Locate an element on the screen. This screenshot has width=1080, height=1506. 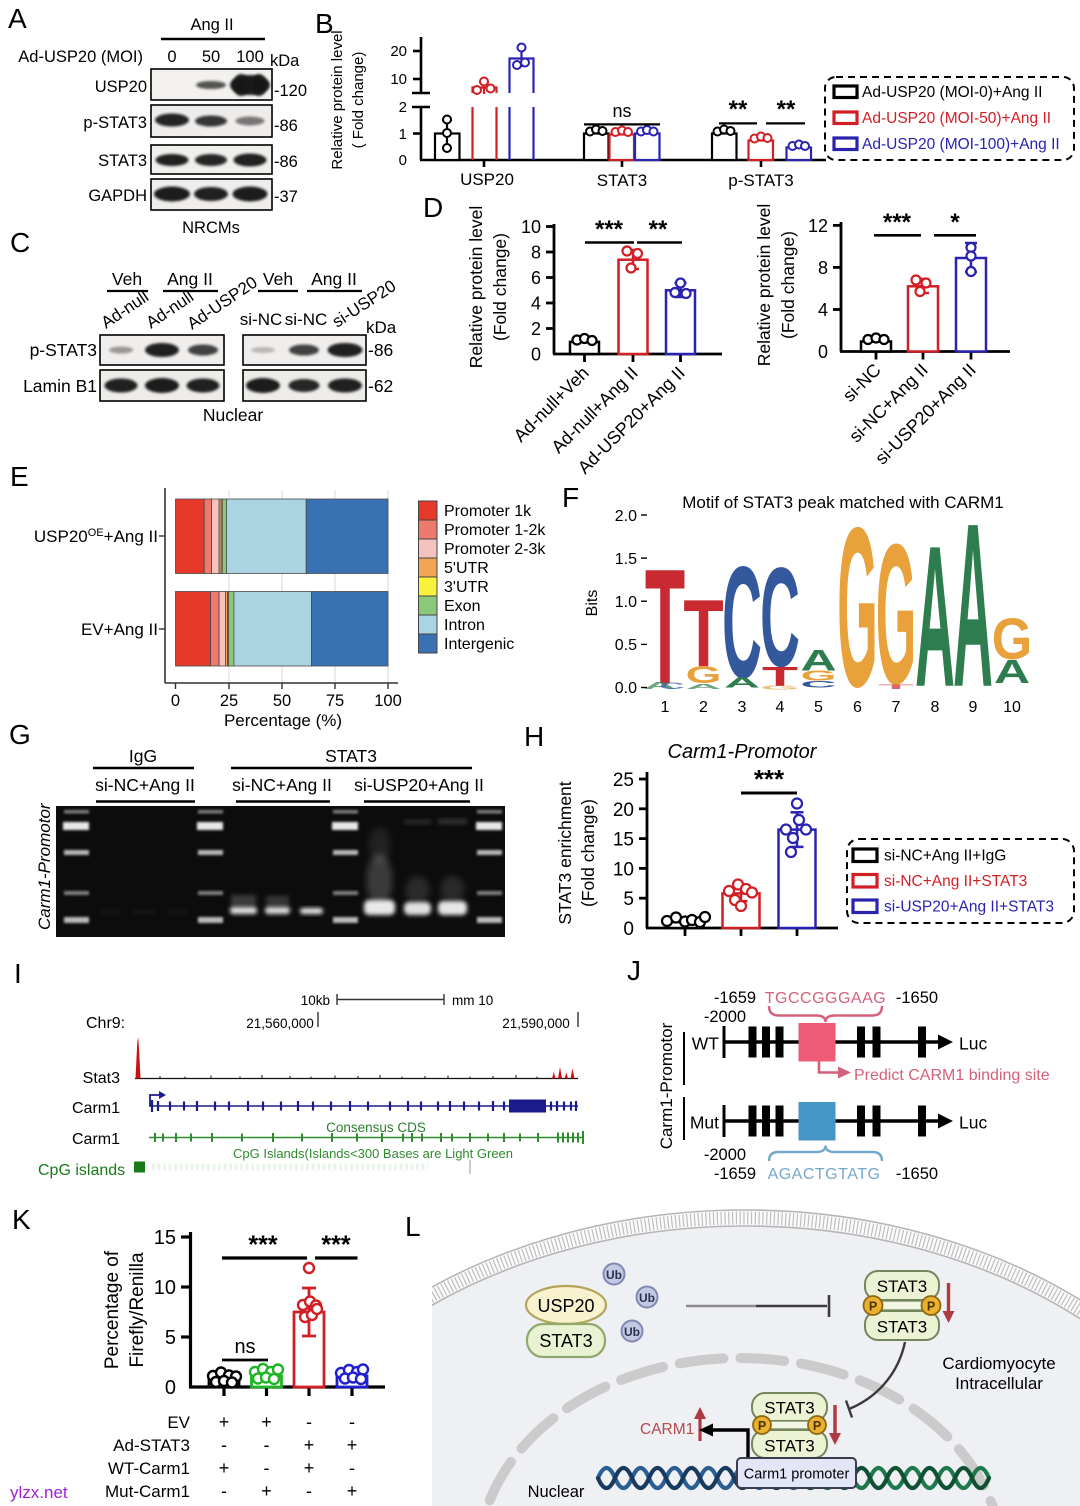
svg-text: 10kb is located at coordinates (315, 1000).